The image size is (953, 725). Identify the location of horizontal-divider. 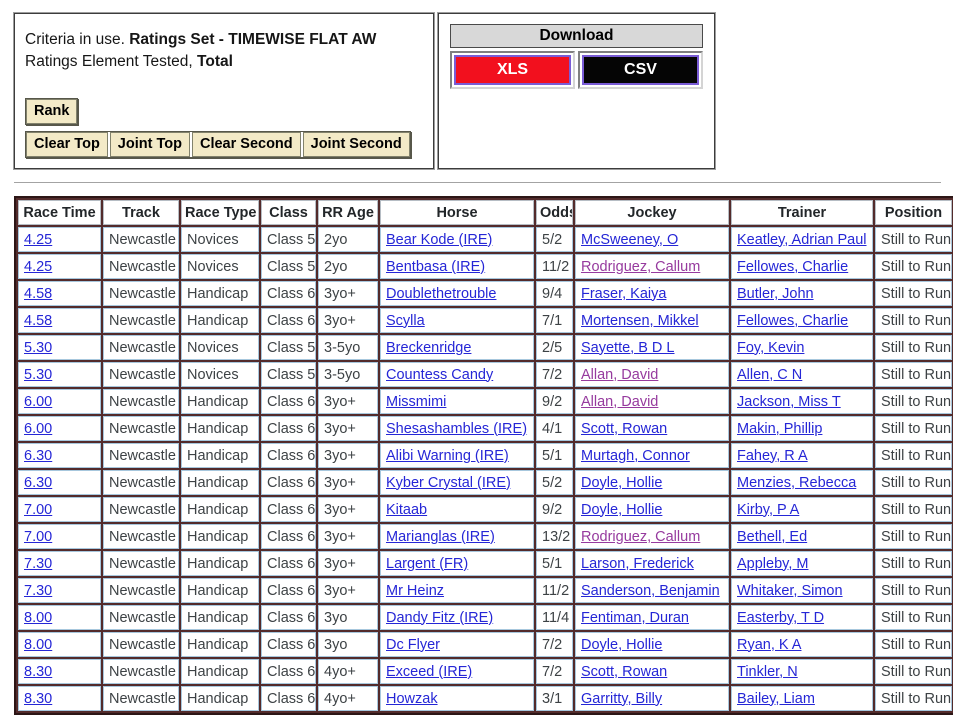
(477, 182).